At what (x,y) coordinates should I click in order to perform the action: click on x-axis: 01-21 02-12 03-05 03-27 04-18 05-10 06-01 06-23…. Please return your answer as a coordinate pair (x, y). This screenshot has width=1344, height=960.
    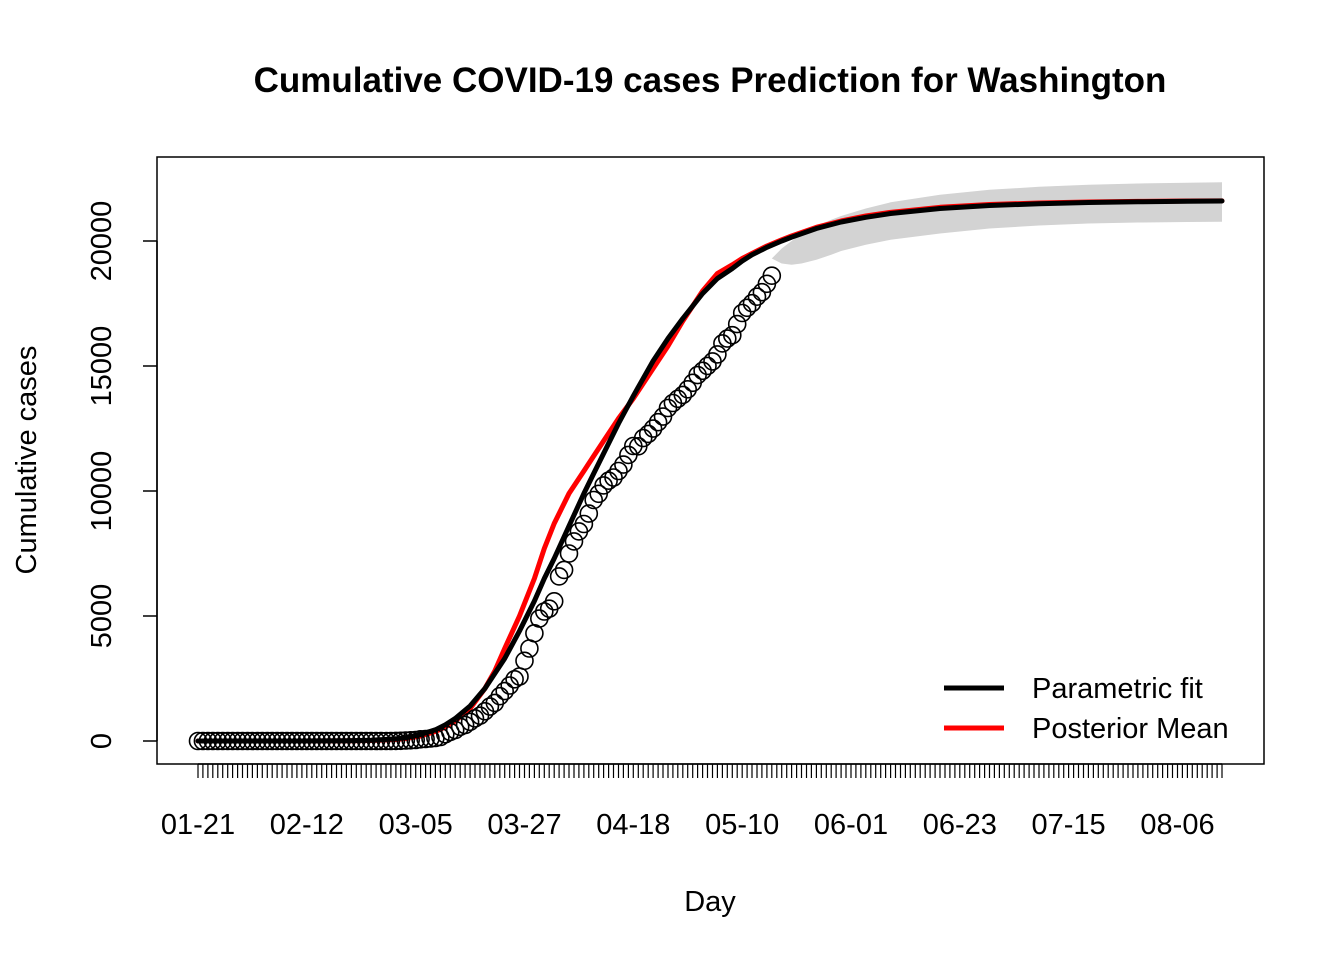
    Looking at the image, I should click on (692, 802).